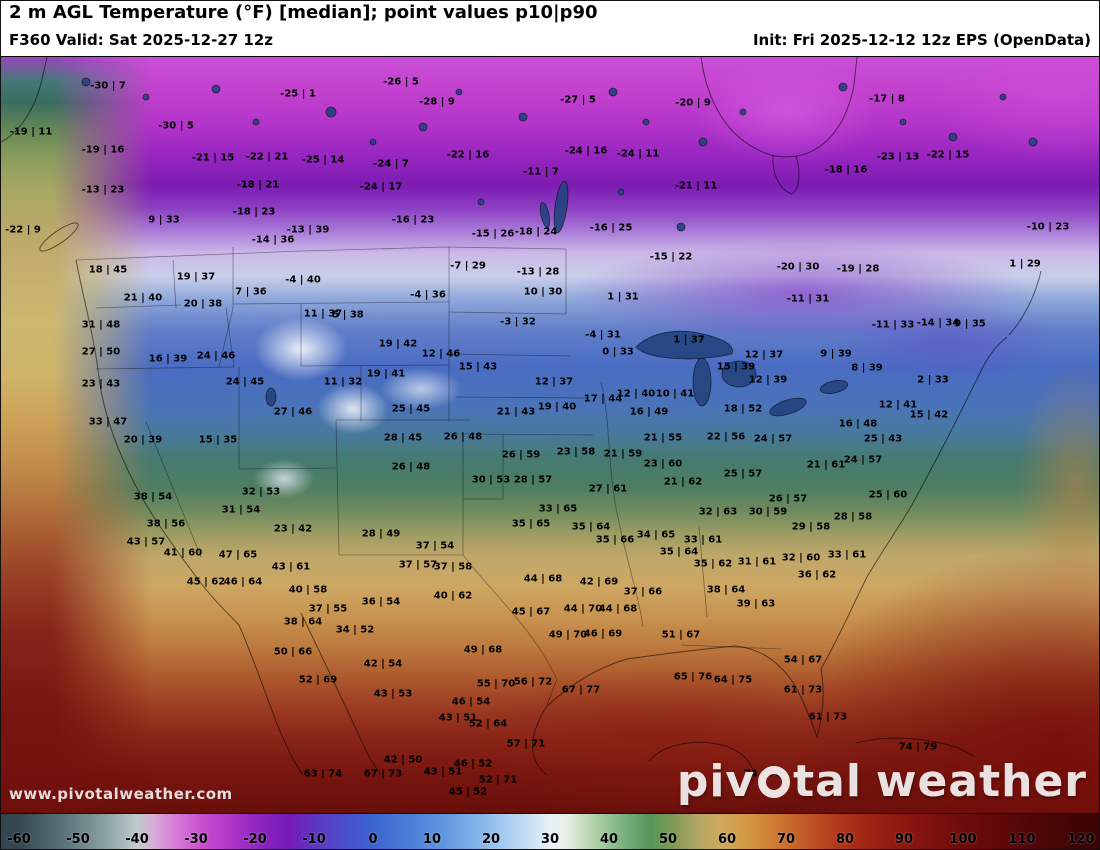 The width and height of the screenshot is (1100, 850). Describe the element at coordinates (882, 781) in the screenshot. I see `brand-watermark: piv tal weather` at that location.